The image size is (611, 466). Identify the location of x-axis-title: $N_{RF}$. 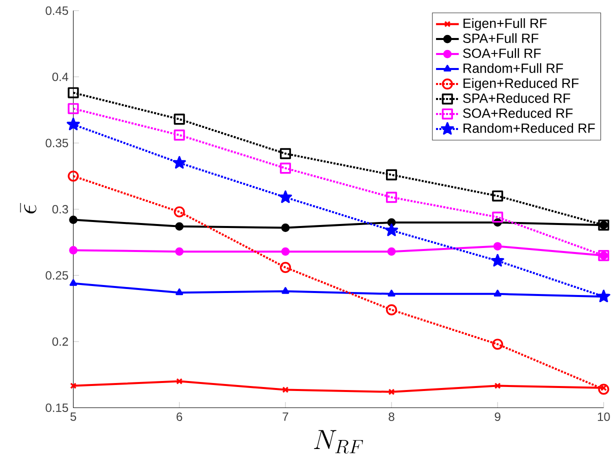
(338, 442).